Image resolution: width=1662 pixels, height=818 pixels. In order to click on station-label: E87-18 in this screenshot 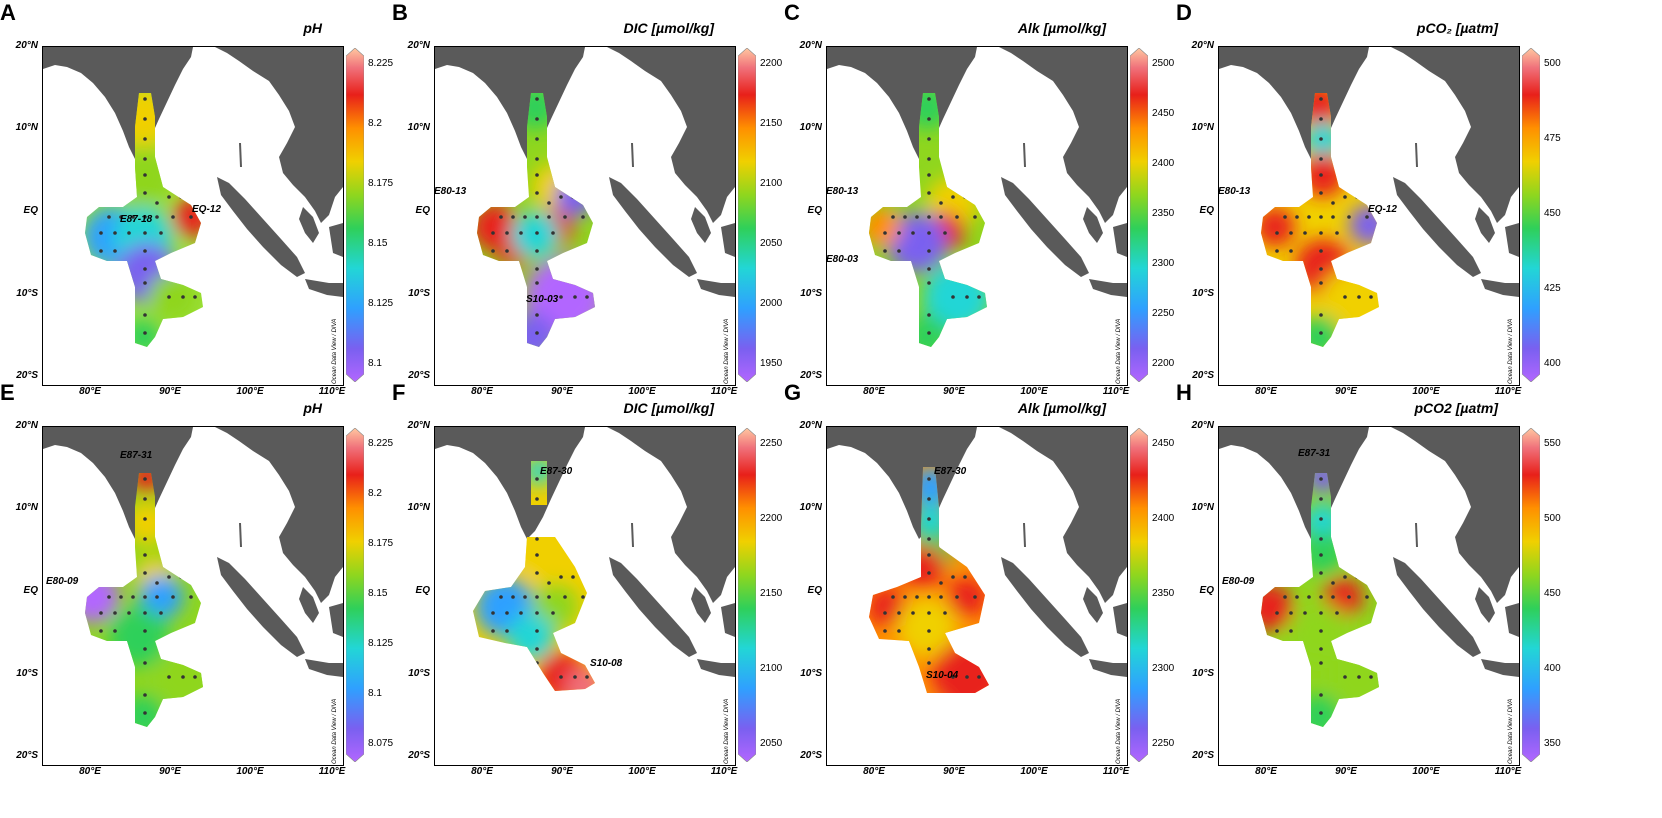, I will do `click(136, 219)`.